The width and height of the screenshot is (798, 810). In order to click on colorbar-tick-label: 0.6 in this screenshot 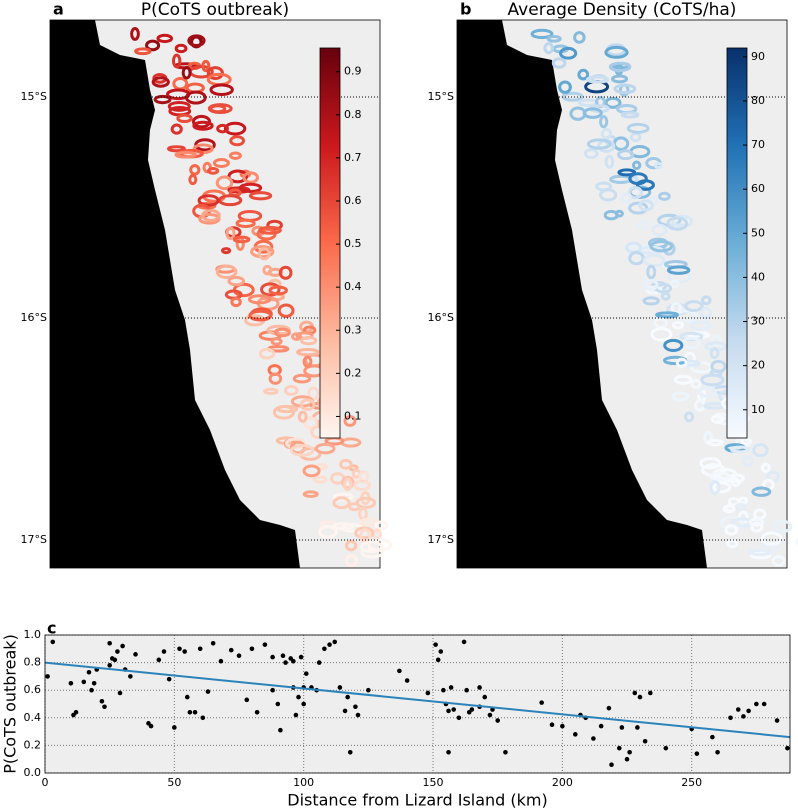, I will do `click(353, 200)`.